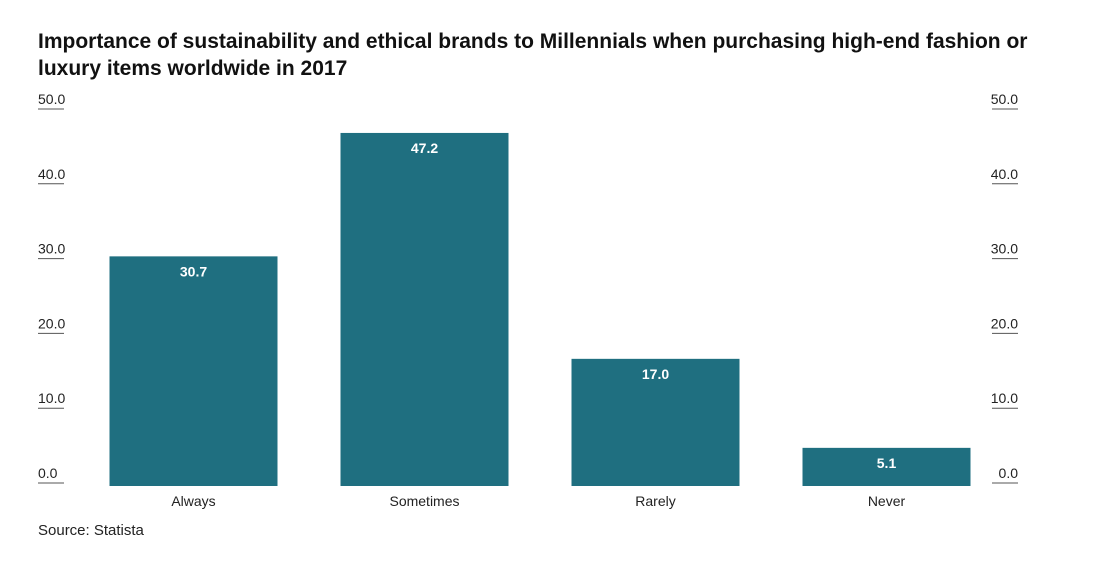 The width and height of the screenshot is (1120, 576). What do you see at coordinates (1009, 473) in the screenshot?
I see `right-tick-label: 0.0` at bounding box center [1009, 473].